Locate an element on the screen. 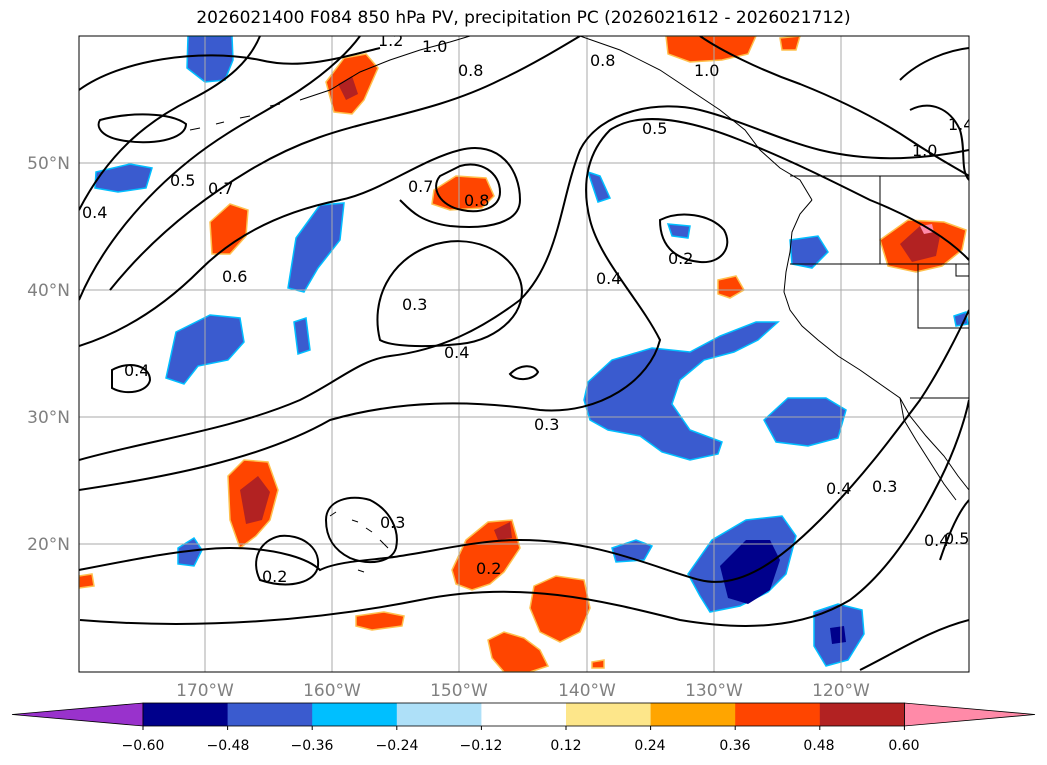 This screenshot has width=1047, height=765. lon-label: 170°W is located at coordinates (205, 691).